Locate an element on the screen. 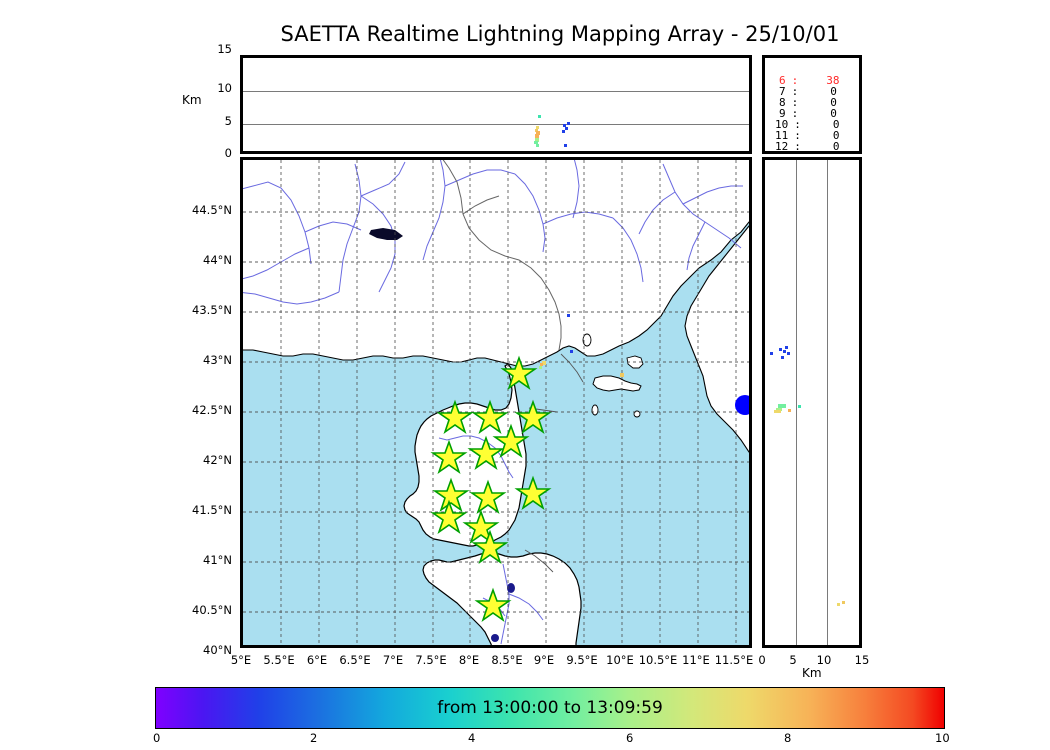 This screenshot has width=1050, height=750. sardinia-lake is located at coordinates (495, 638).